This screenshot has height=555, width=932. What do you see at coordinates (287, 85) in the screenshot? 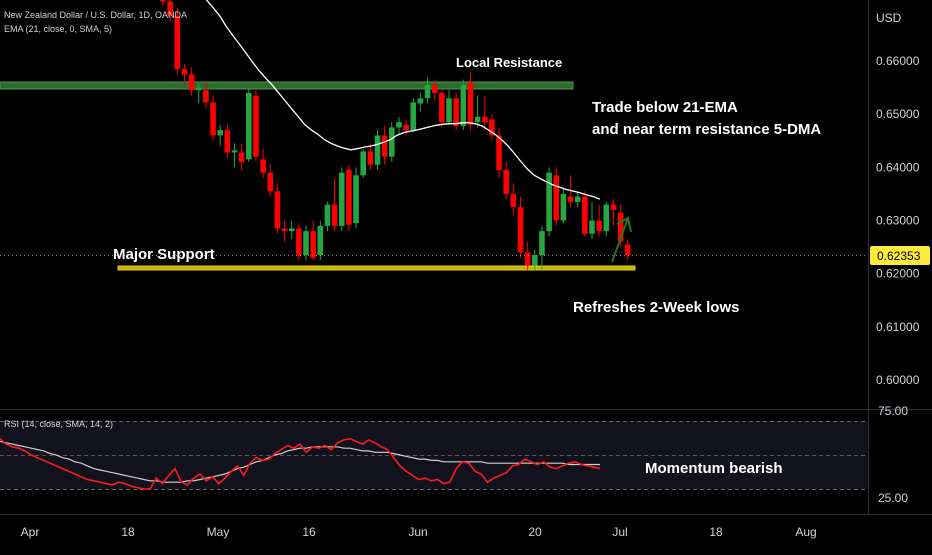
I see `resistance-band` at bounding box center [287, 85].